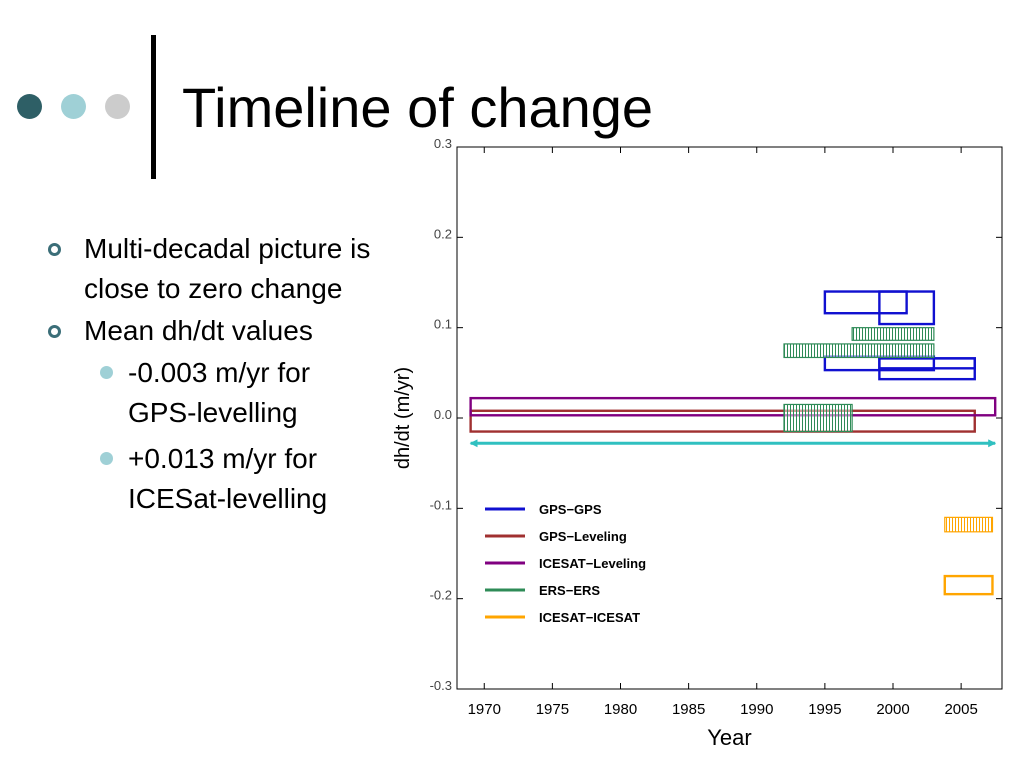  I want to click on sub-bullet-item: +0.013 m/yr for ICESat-levelling, so click(214, 479).